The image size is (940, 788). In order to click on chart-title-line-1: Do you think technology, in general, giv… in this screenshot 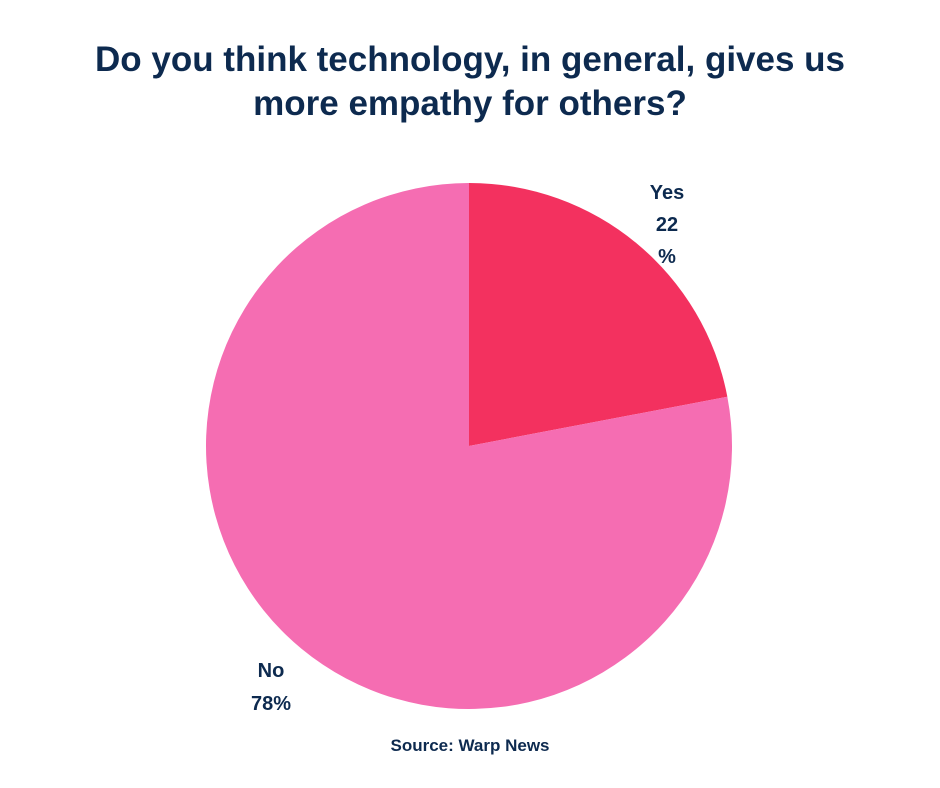, I will do `click(470, 59)`.